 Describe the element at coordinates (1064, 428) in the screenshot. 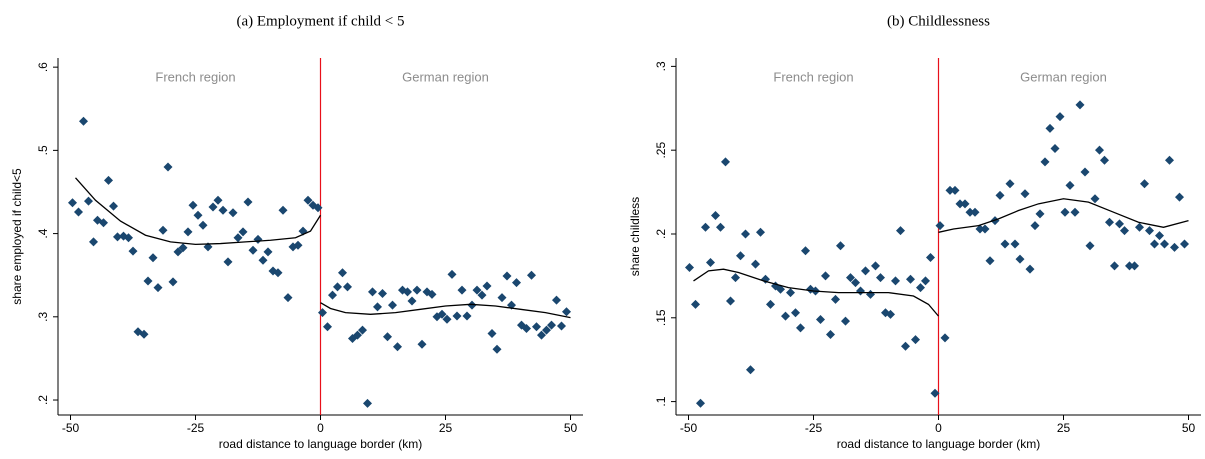

I see `x-tick-label: 25` at that location.